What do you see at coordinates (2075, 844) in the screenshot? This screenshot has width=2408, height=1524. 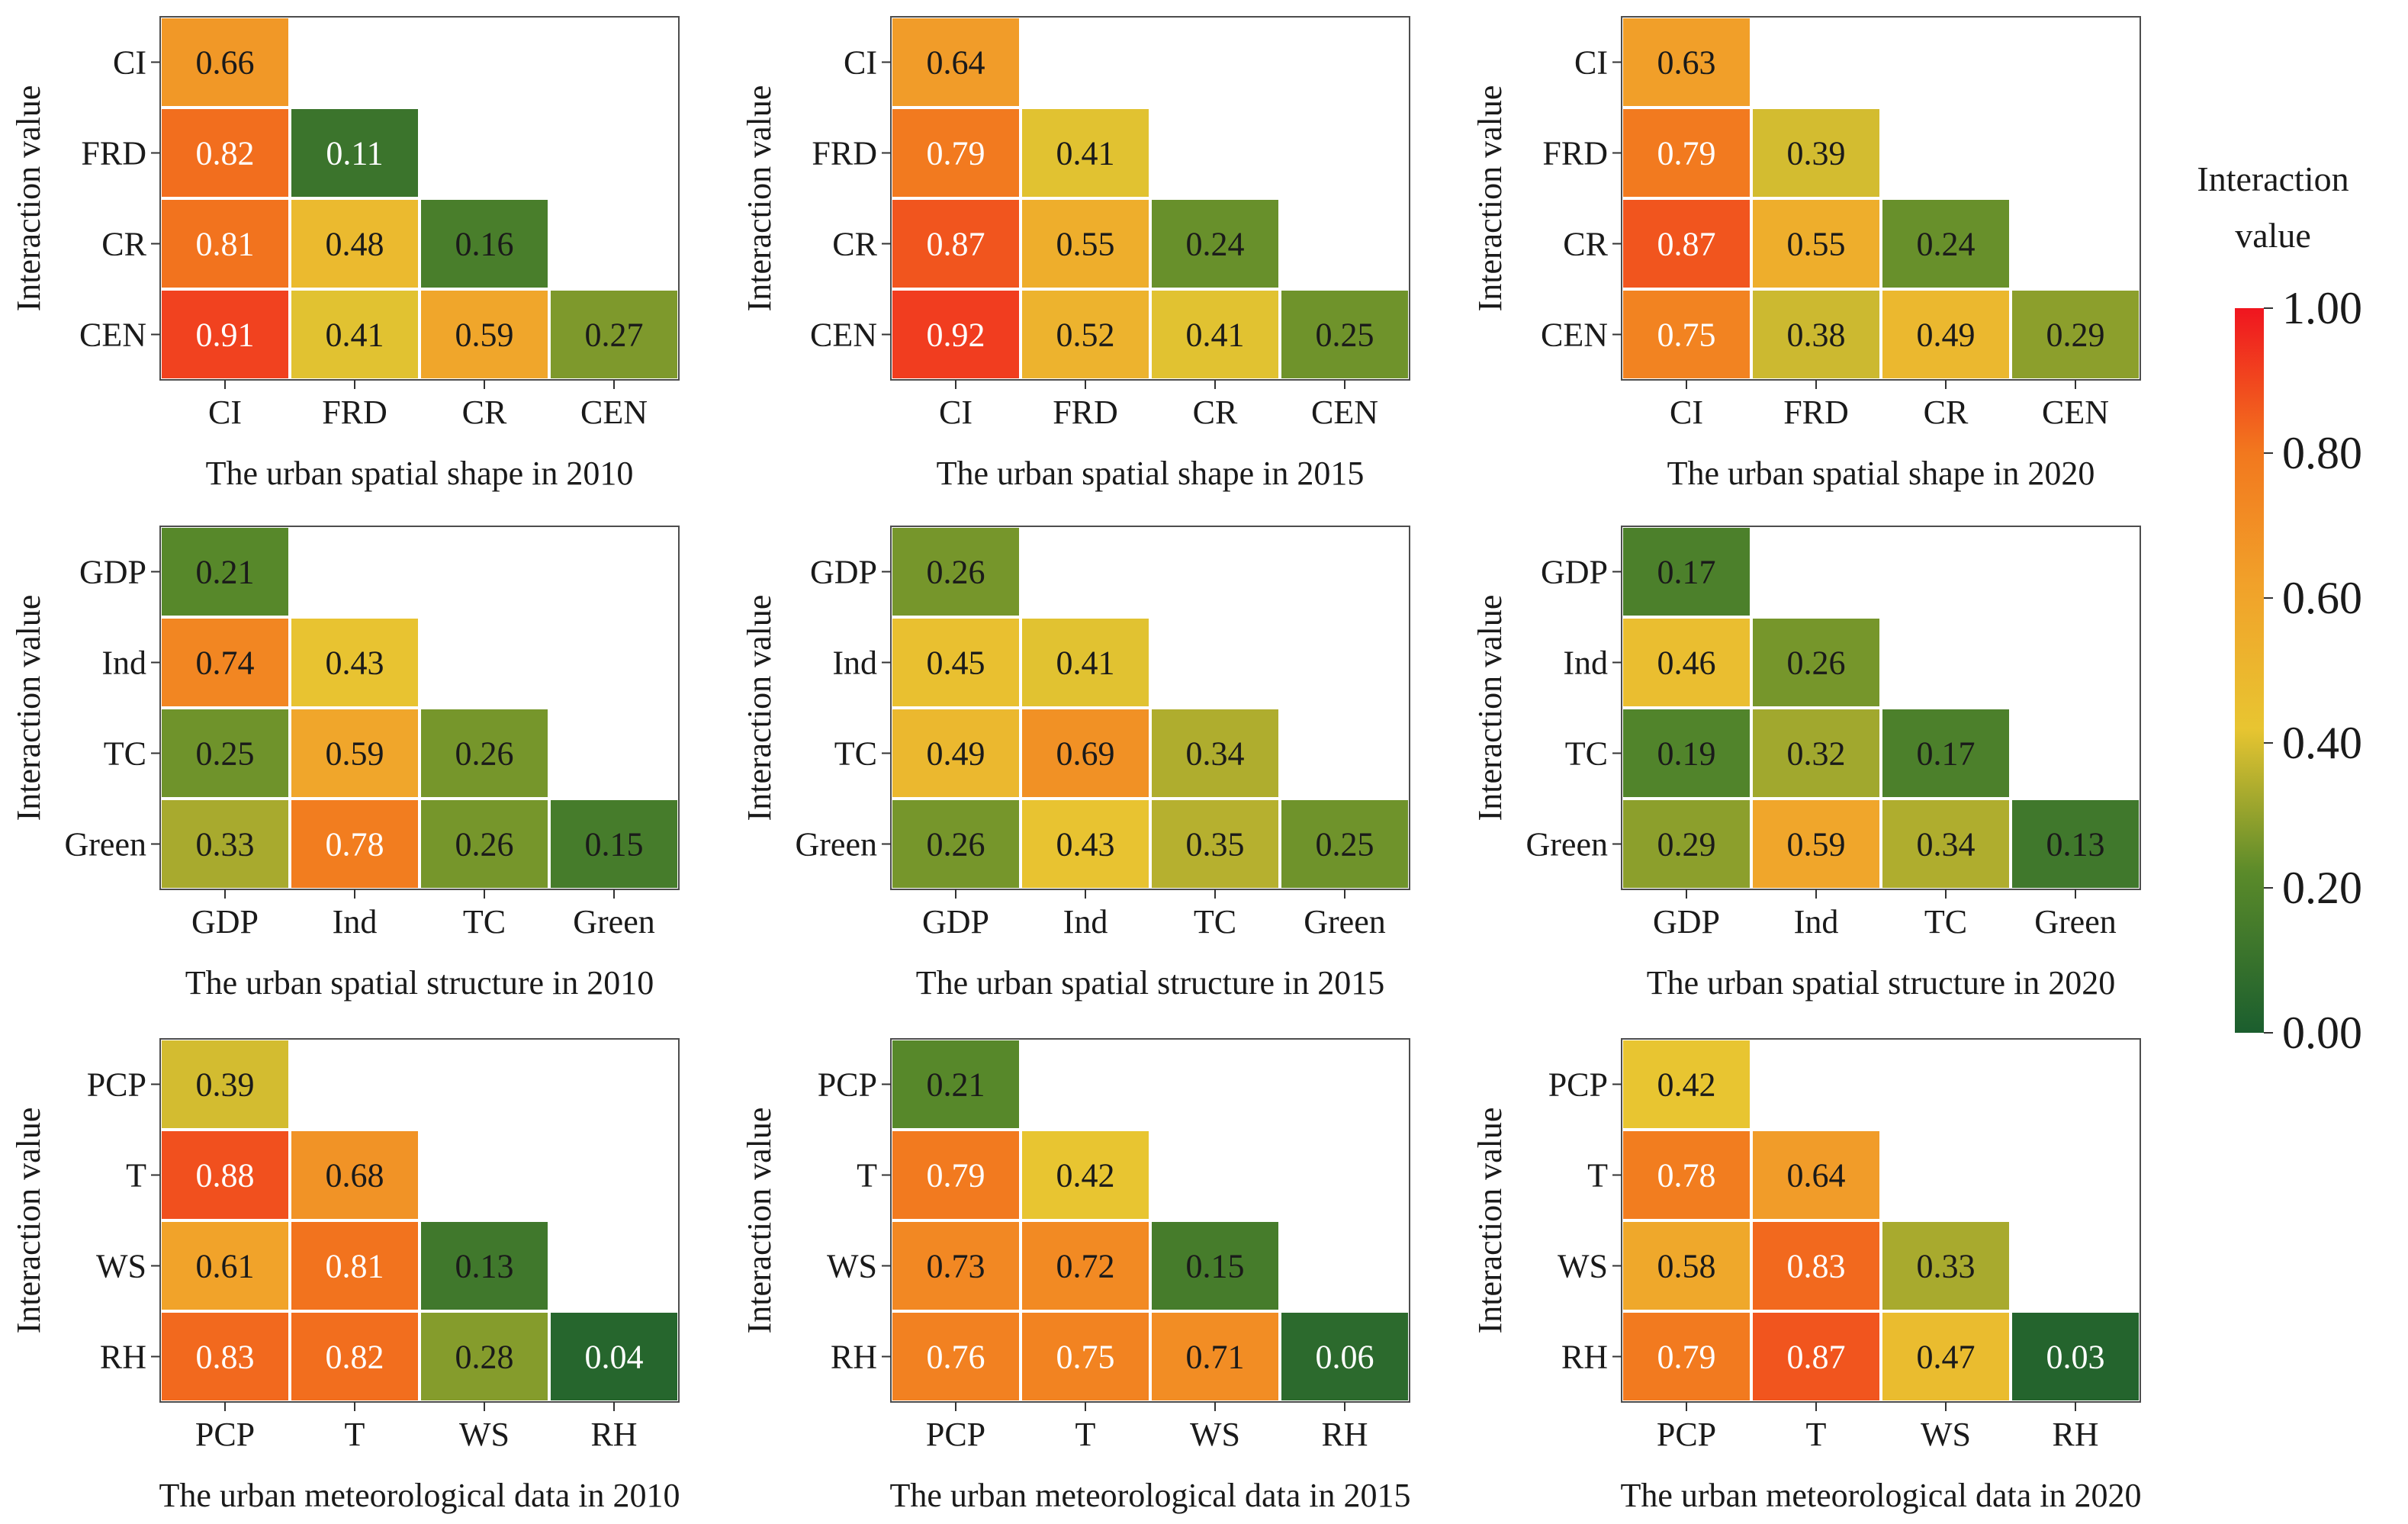 I see `cell-value-label: 0.13` at bounding box center [2075, 844].